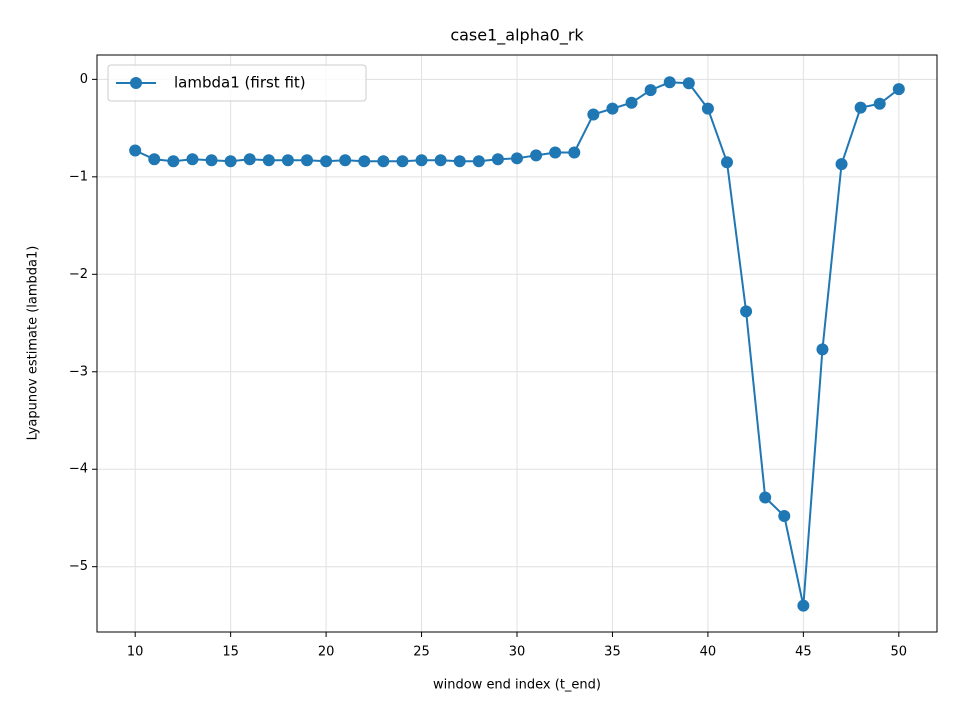  Describe the element at coordinates (517, 36) in the screenshot. I see `chart-title: case1_alpha0_rk` at that location.